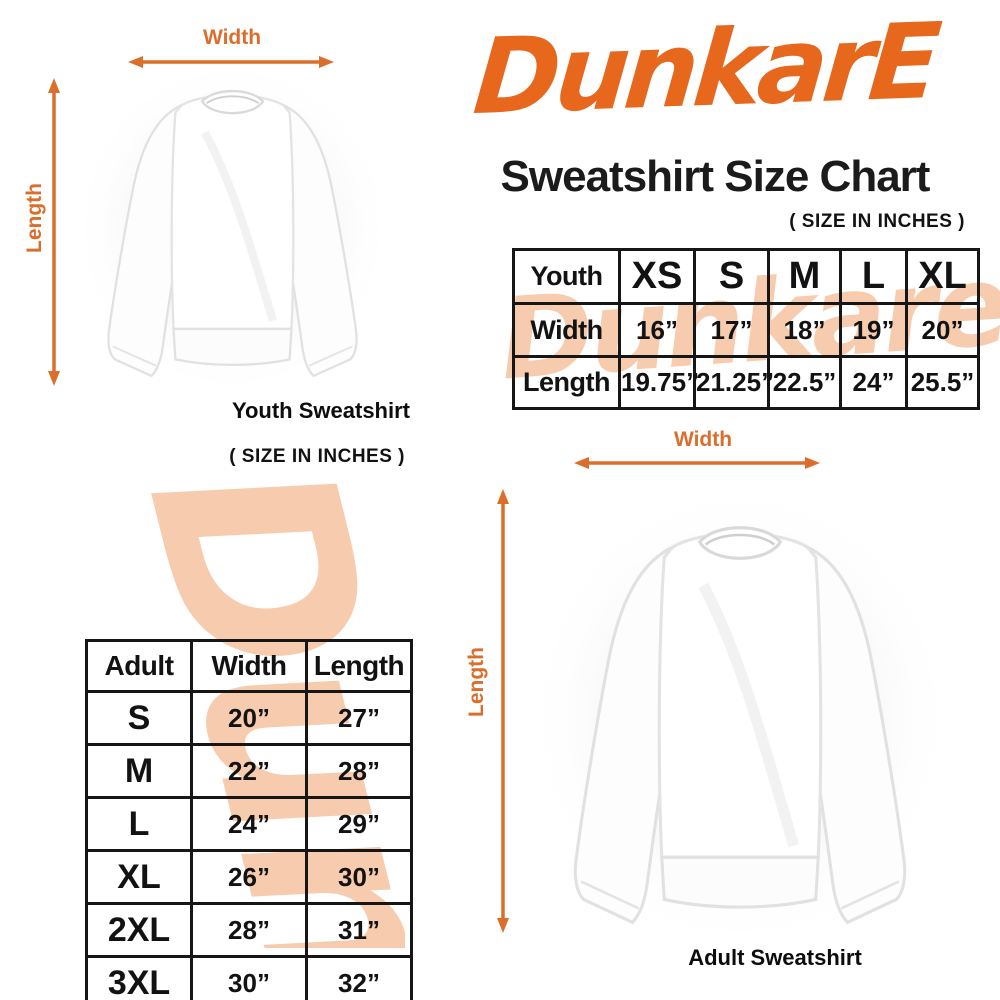 Image resolution: width=1000 pixels, height=1000 pixels. I want to click on youth-caption: Youth Sweatshirt, so click(320, 410).